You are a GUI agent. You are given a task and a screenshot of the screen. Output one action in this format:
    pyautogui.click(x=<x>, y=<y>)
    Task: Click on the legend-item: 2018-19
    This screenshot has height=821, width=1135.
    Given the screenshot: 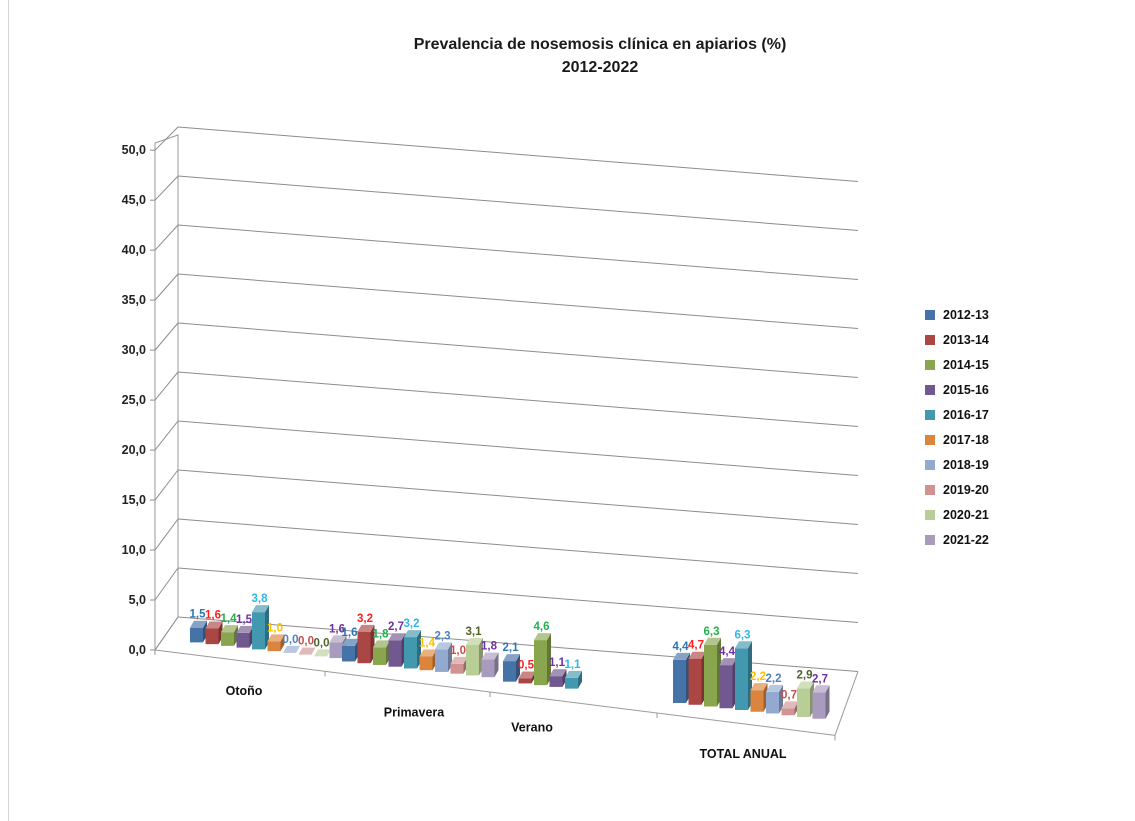 What is the action you would take?
    pyautogui.click(x=957, y=465)
    